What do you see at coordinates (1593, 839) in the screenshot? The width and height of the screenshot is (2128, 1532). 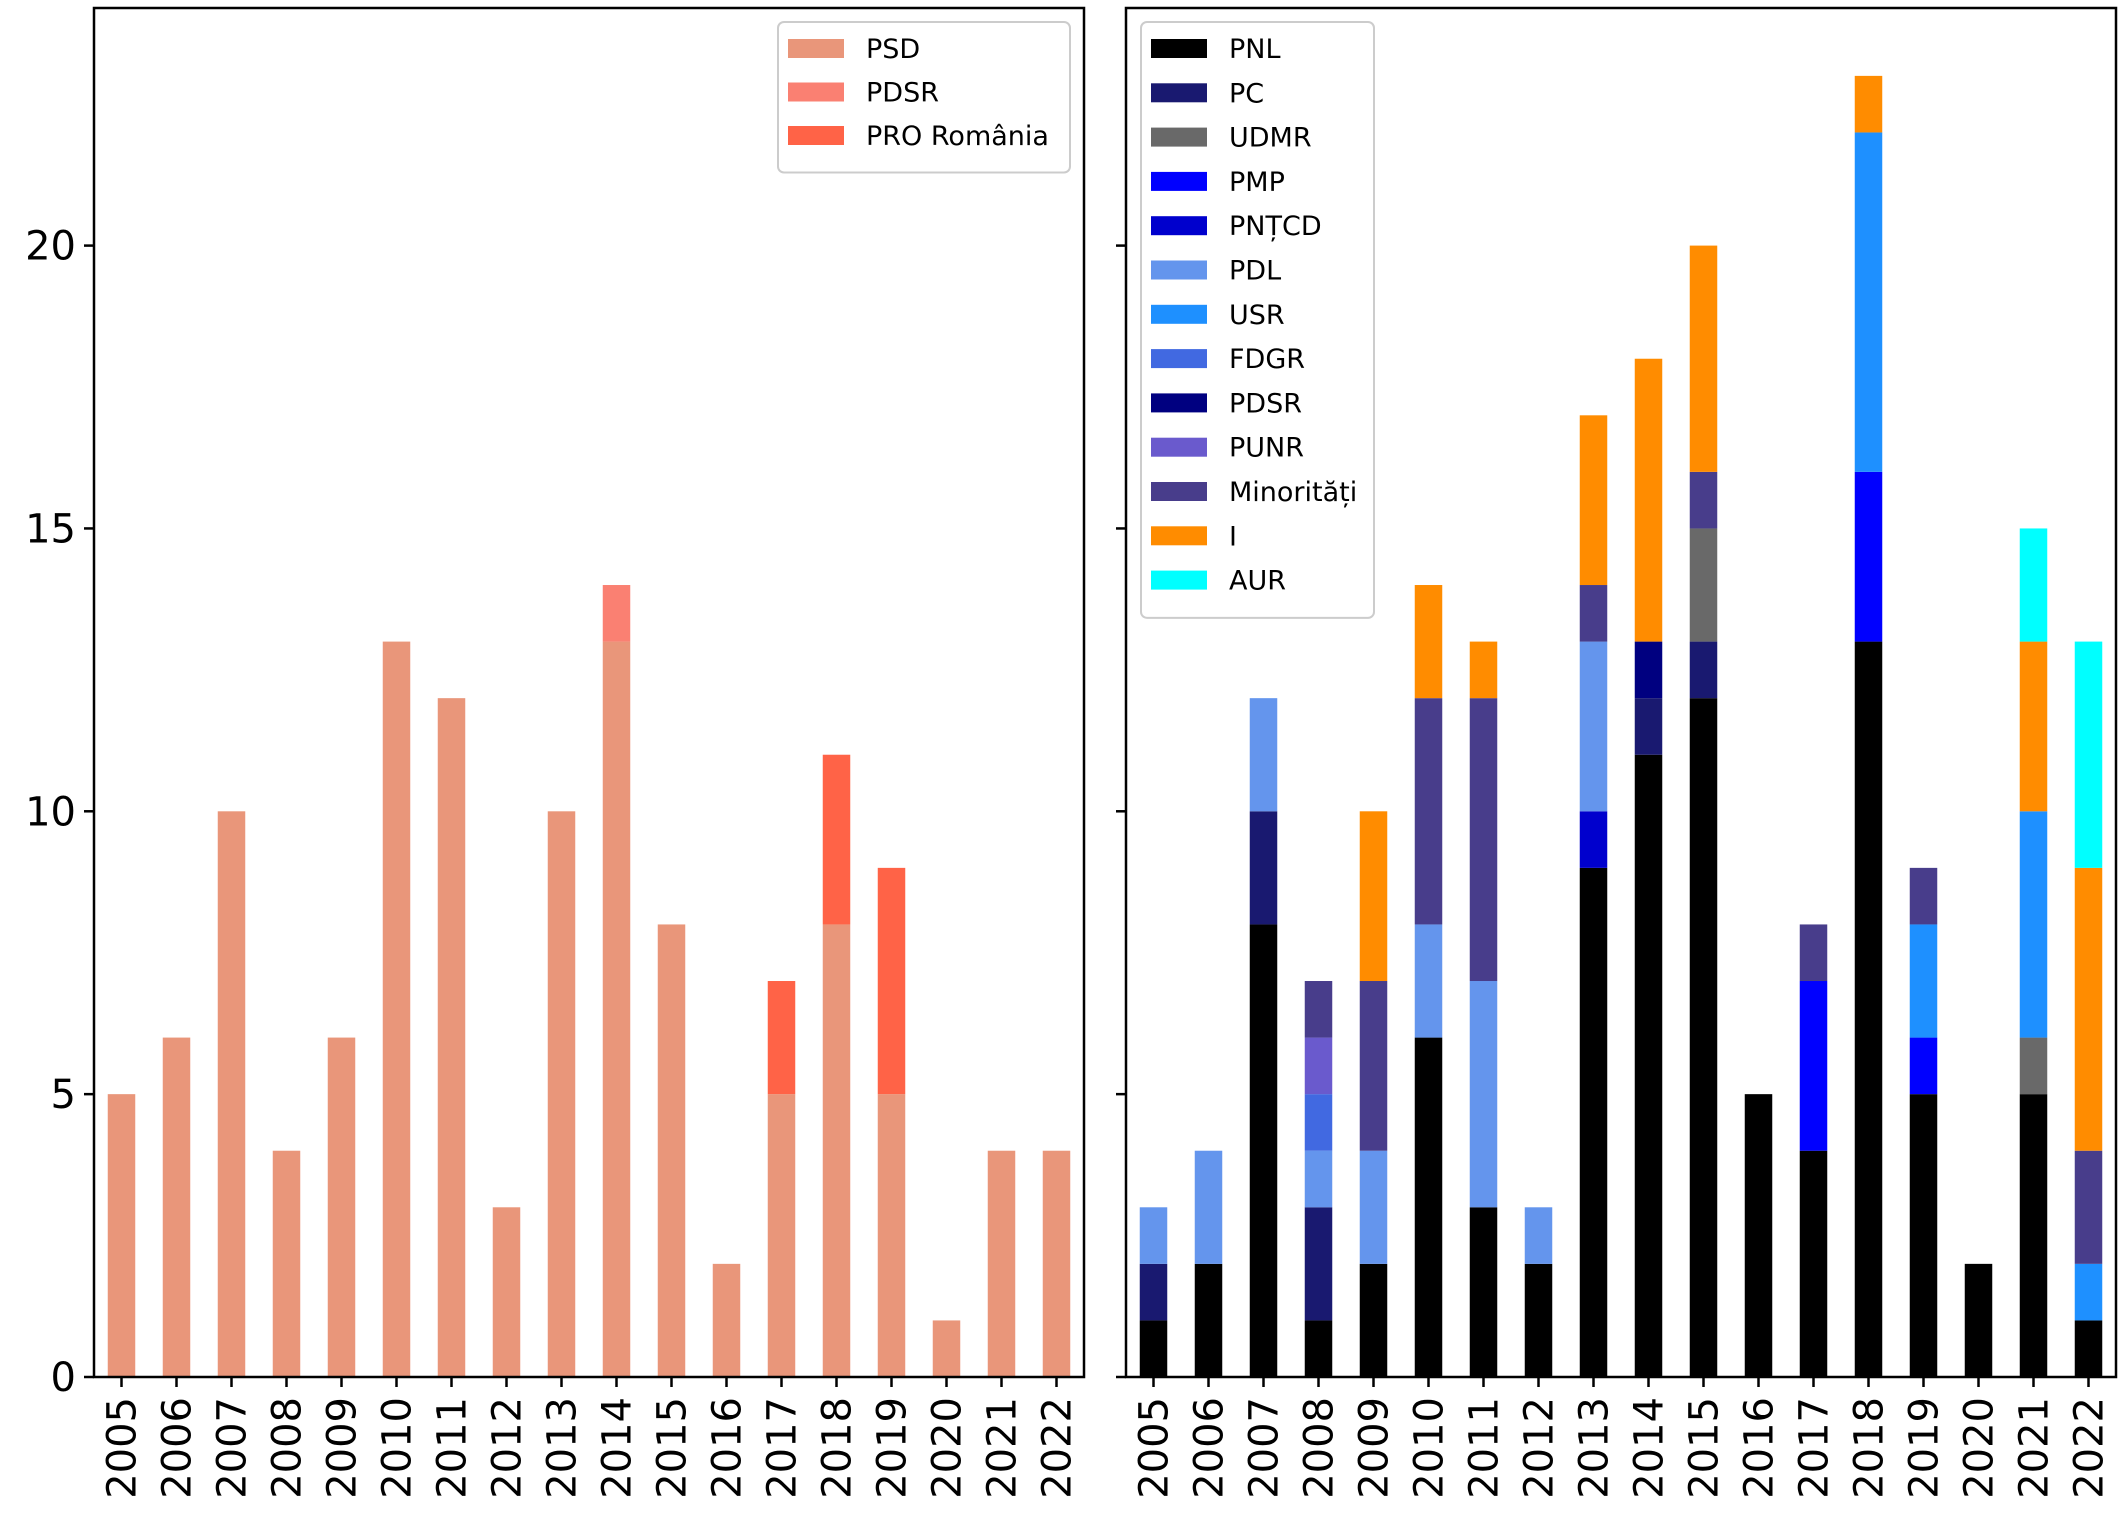 I see `bar-pn-cd-2013` at bounding box center [1593, 839].